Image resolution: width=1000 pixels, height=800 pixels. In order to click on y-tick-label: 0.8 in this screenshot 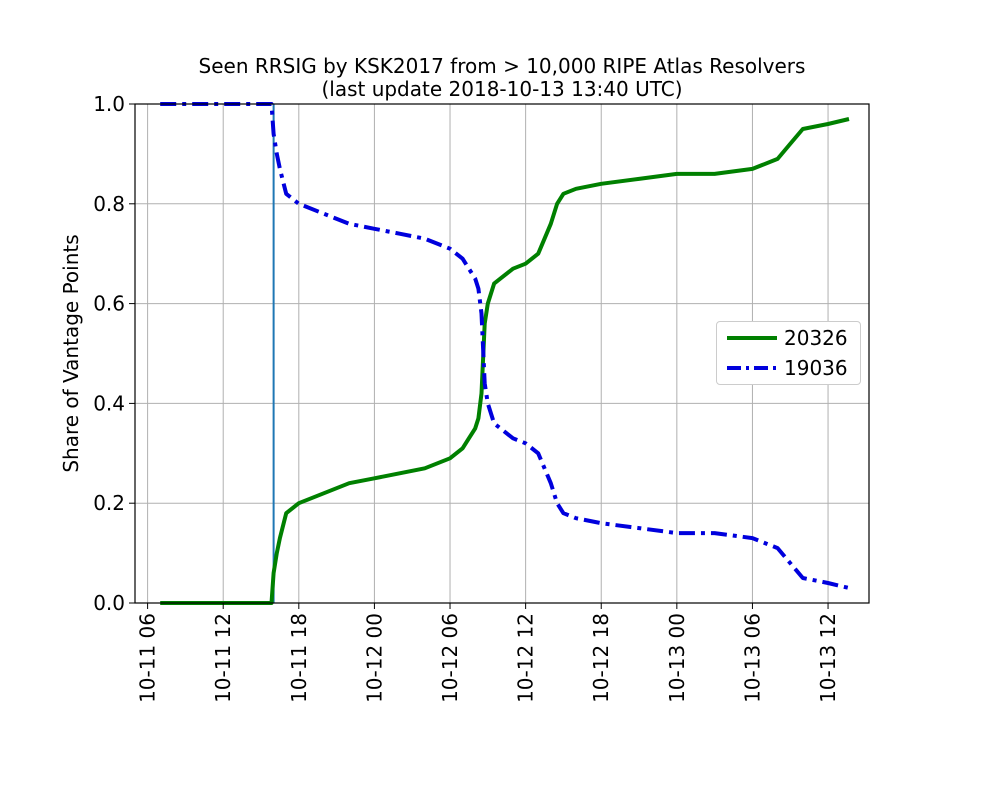, I will do `click(109, 204)`.